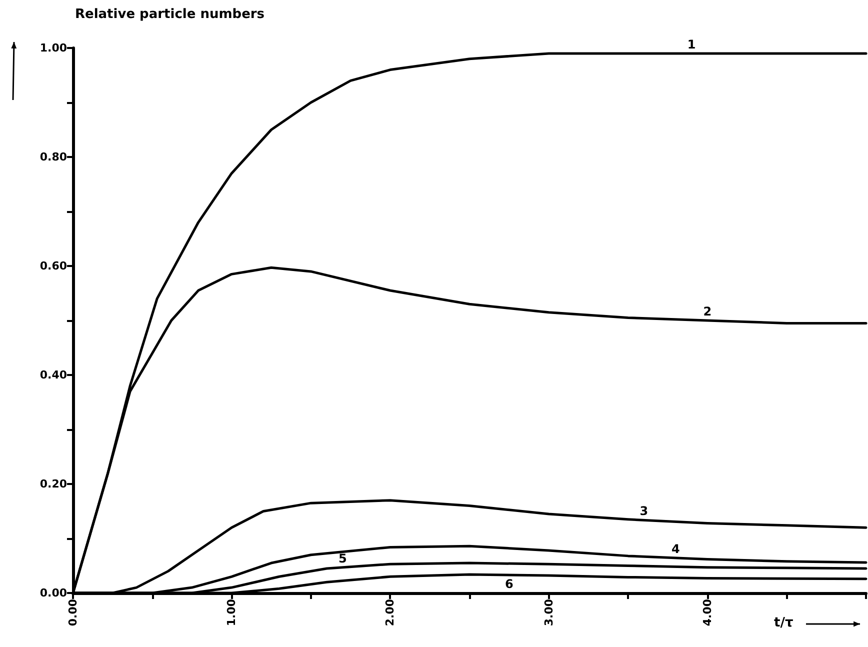 The height and width of the screenshot is (647, 868). I want to click on series-label: 5, so click(342, 558).